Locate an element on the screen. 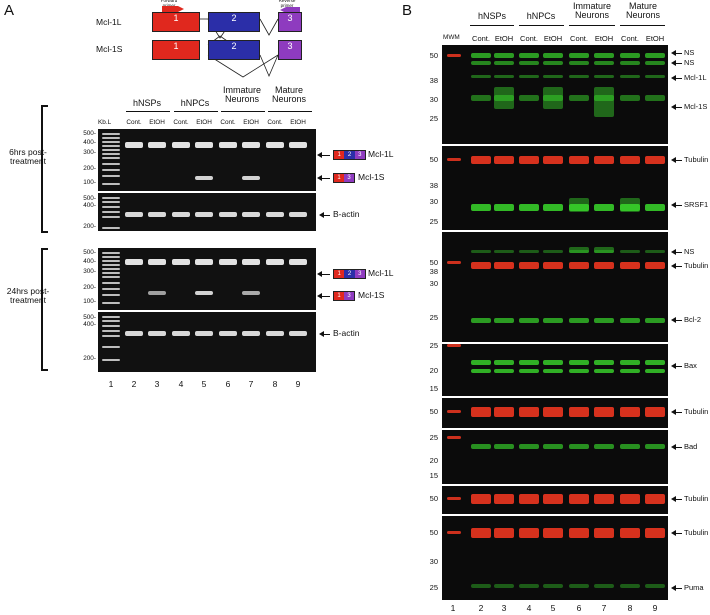 This screenshot has width=710, height=615. blot-strip is located at coordinates (555, 287).